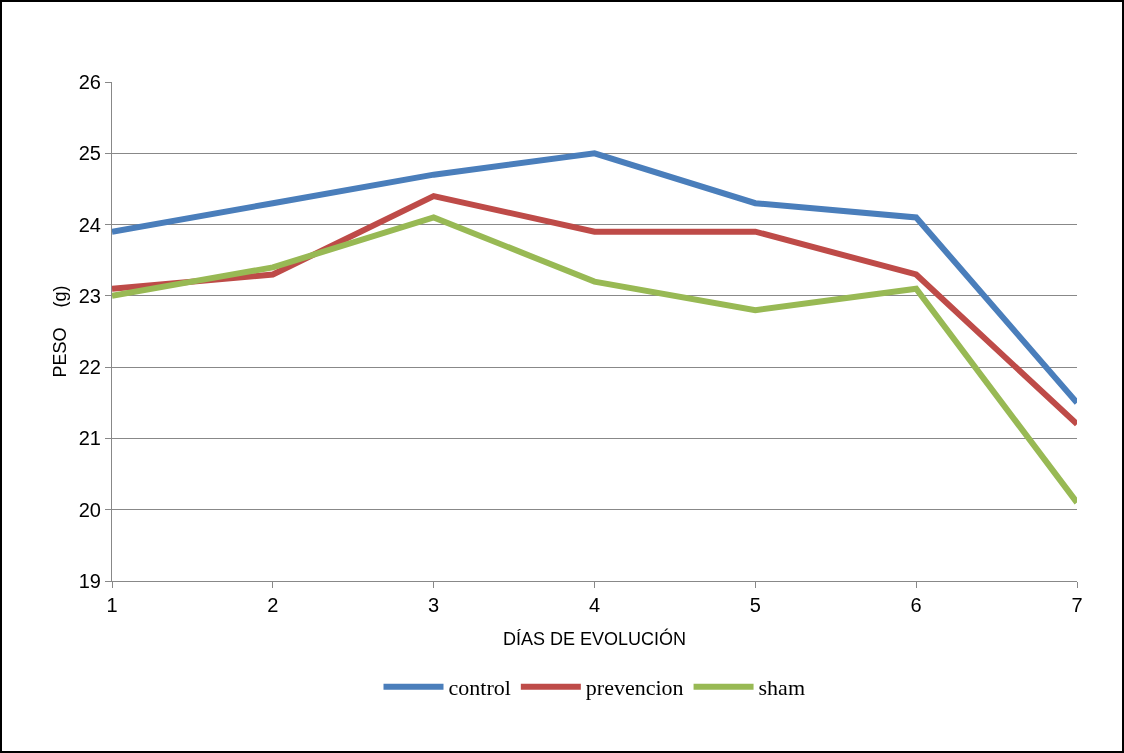  I want to click on y-tick-label: 24, so click(89, 224).